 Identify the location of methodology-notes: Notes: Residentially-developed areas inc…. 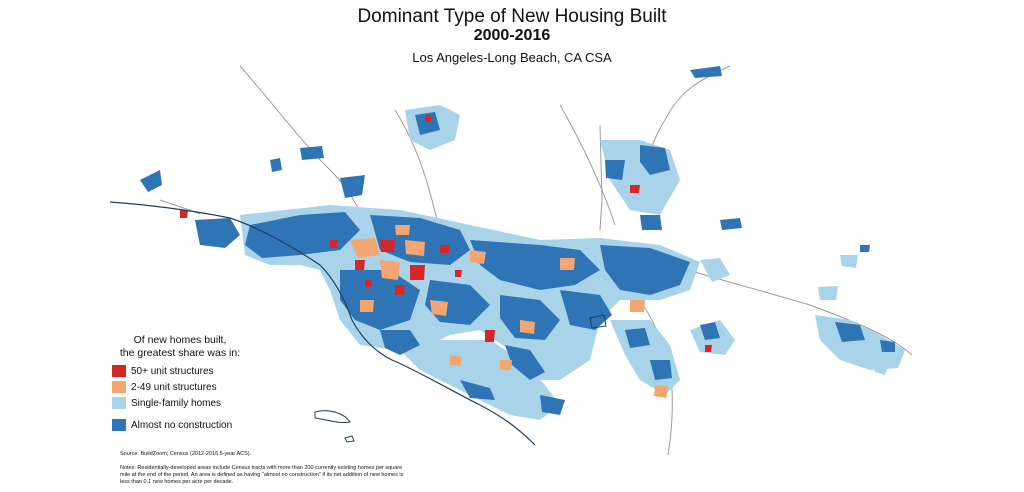
(262, 475).